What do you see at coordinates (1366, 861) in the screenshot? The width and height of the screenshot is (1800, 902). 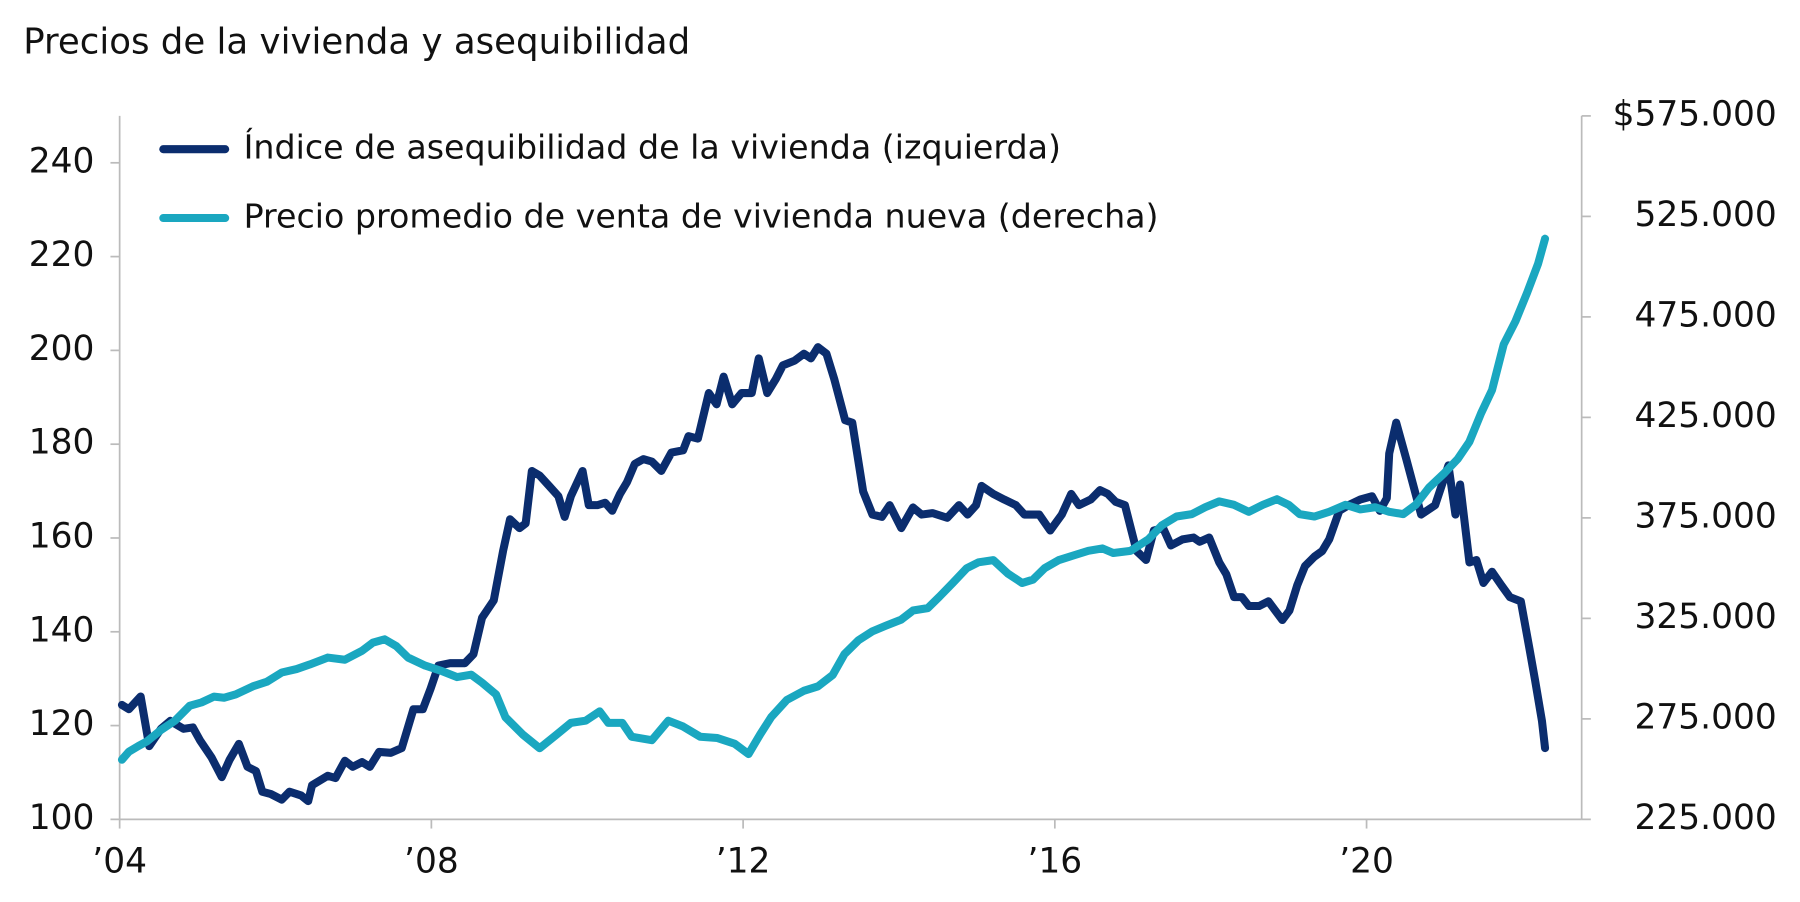 I see `x-tick-label: ’20` at bounding box center [1366, 861].